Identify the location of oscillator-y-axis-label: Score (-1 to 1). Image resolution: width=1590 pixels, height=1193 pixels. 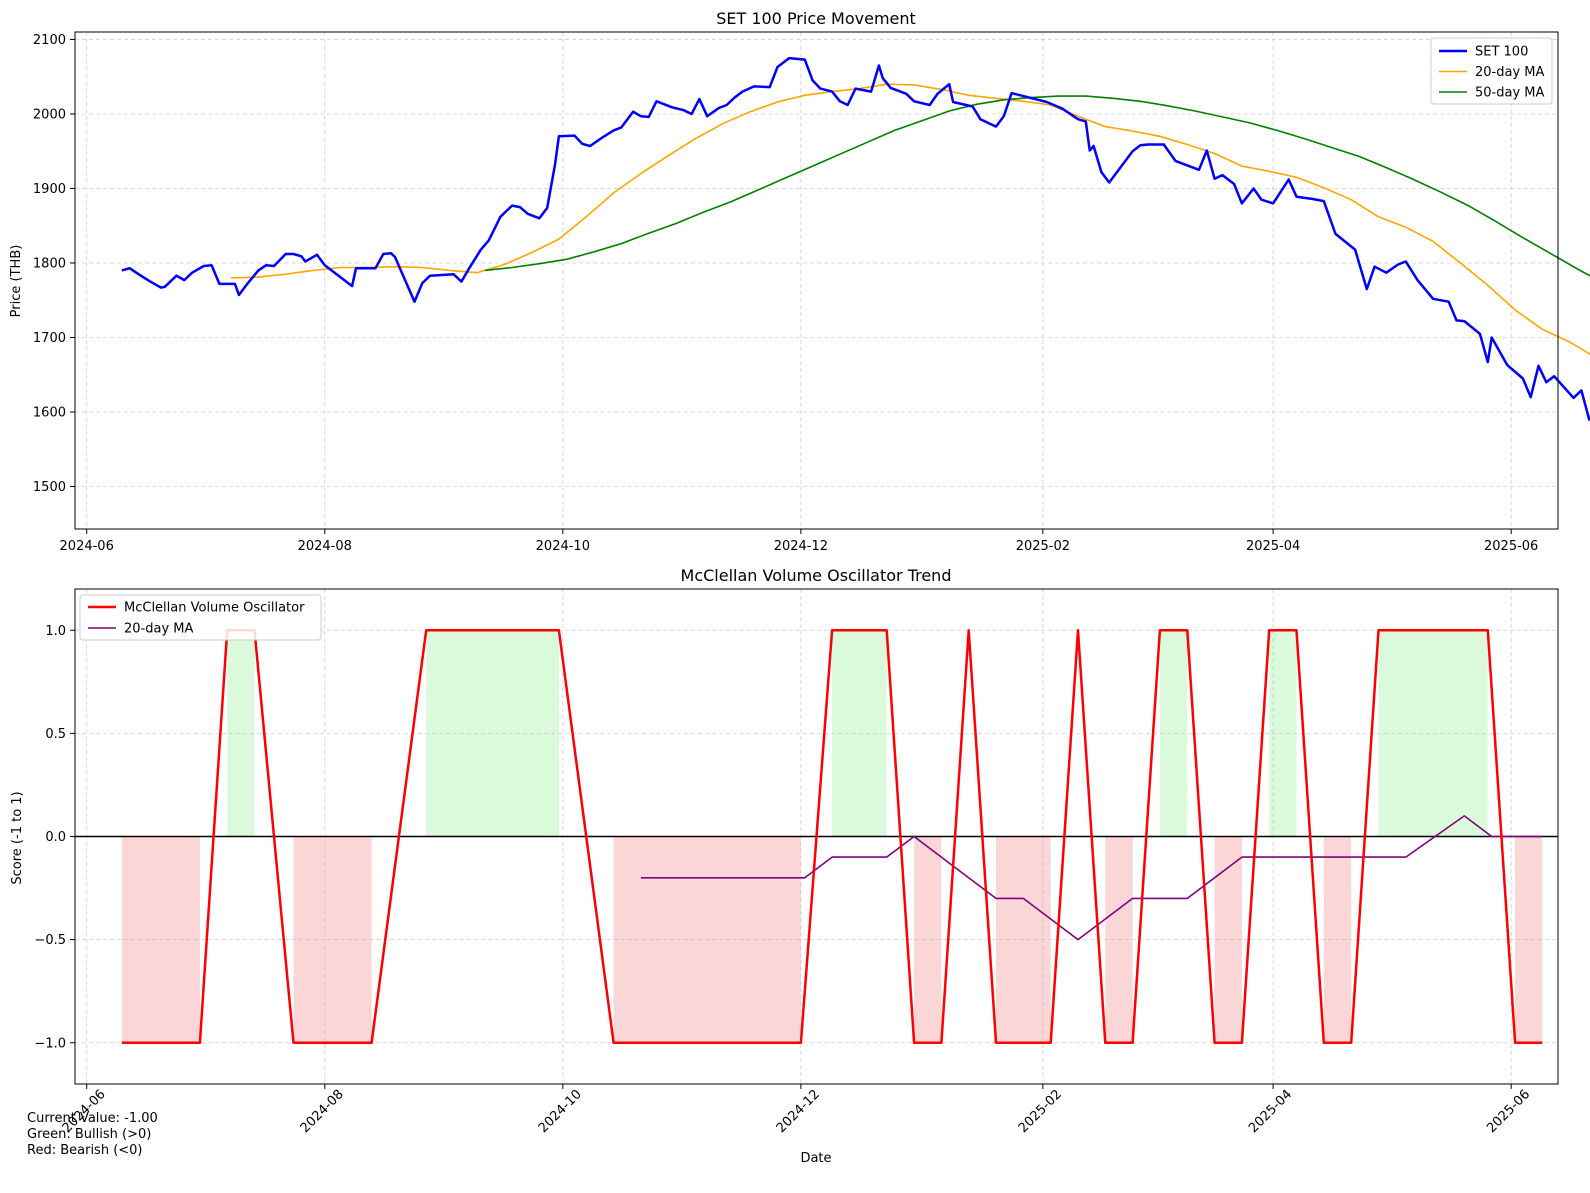
(17, 837).